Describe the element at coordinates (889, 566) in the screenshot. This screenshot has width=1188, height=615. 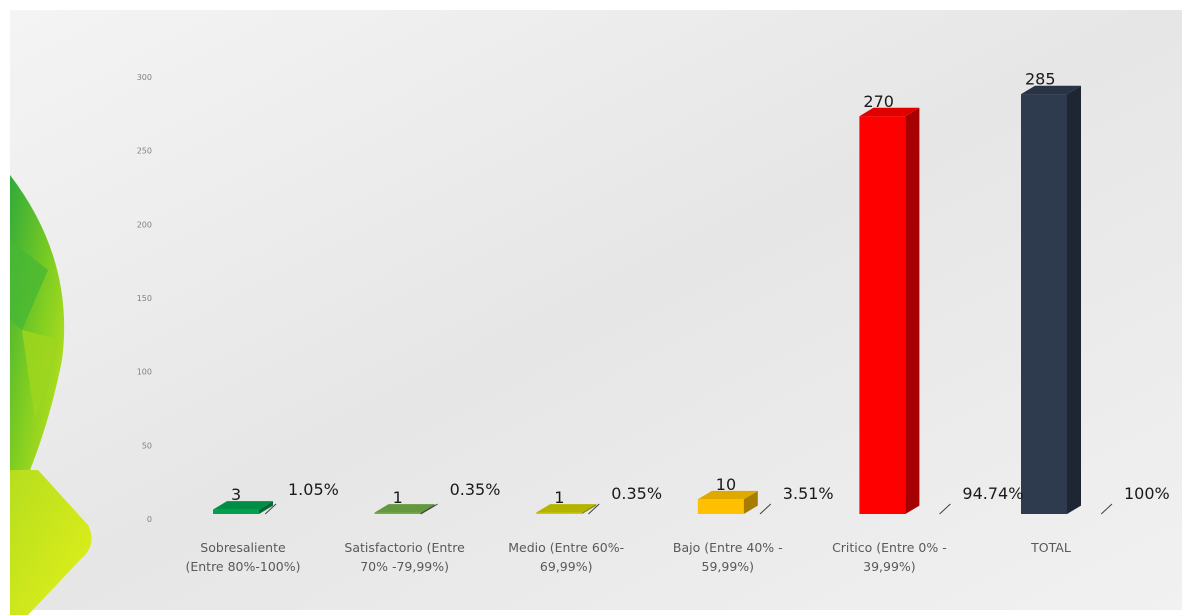
I see `category-label: 39,99%)` at that location.